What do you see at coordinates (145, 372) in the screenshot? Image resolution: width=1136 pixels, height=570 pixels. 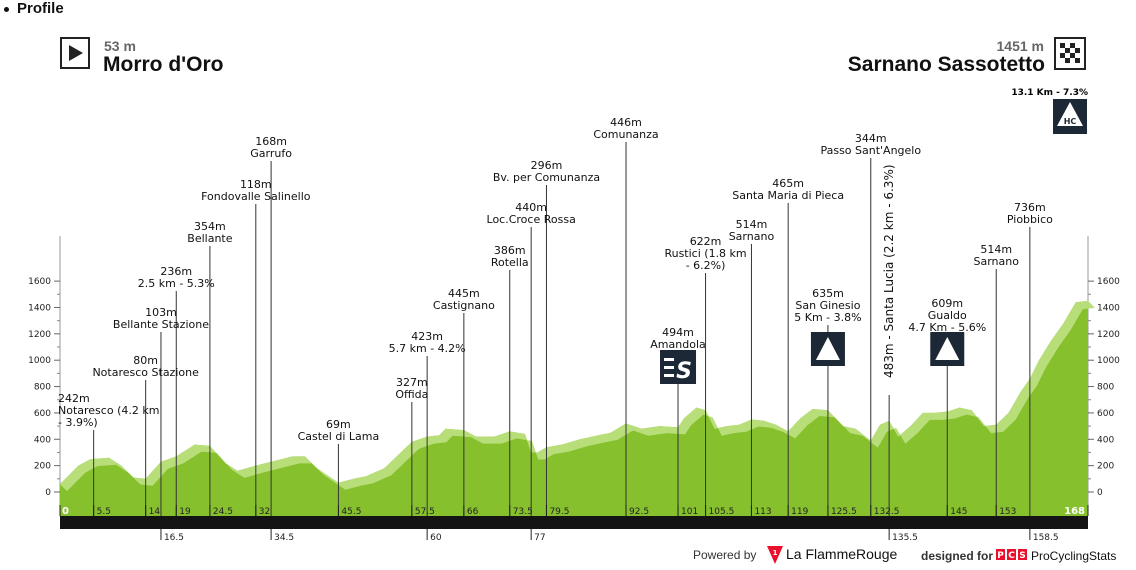 I see `point-label: Notaresco Stazione` at bounding box center [145, 372].